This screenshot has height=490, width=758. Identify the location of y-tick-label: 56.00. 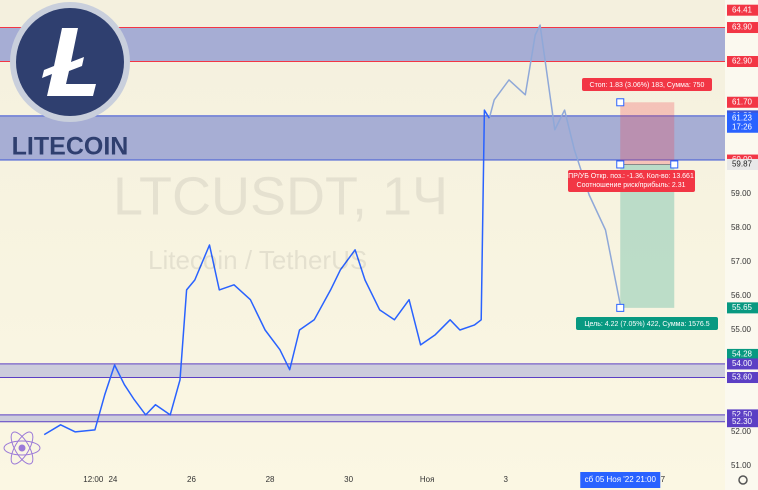
(741, 295).